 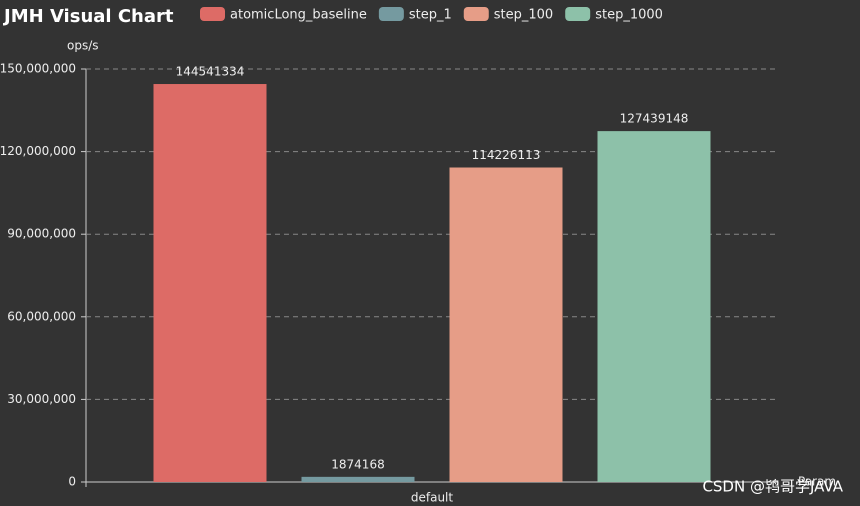 I want to click on chart-title: JMH Visual Chart, so click(x=88, y=16).